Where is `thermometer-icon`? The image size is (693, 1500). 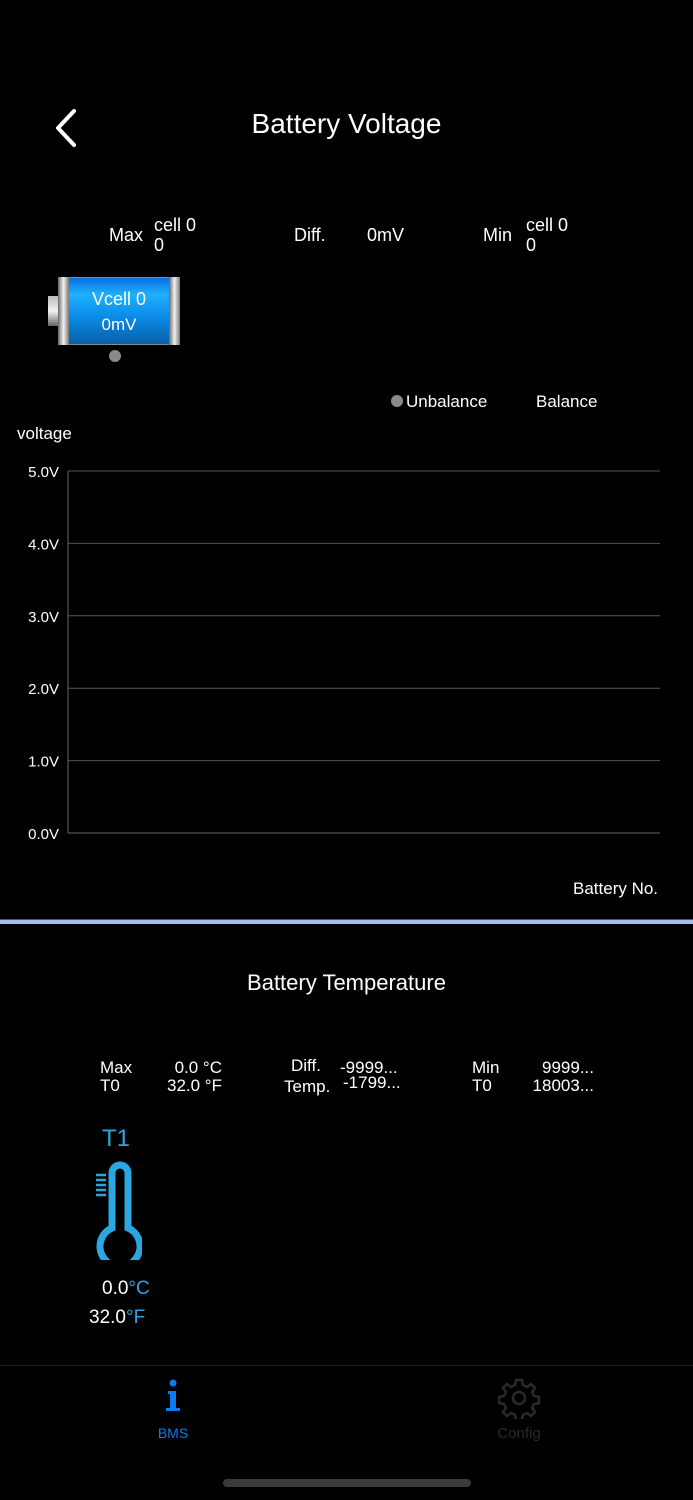 thermometer-icon is located at coordinates (119, 1210).